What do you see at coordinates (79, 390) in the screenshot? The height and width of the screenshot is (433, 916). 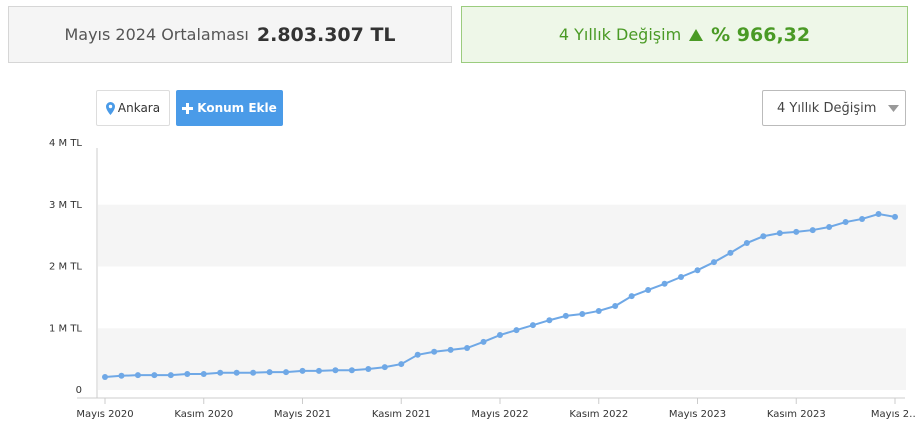 I see `y-tick-label: 0` at bounding box center [79, 390].